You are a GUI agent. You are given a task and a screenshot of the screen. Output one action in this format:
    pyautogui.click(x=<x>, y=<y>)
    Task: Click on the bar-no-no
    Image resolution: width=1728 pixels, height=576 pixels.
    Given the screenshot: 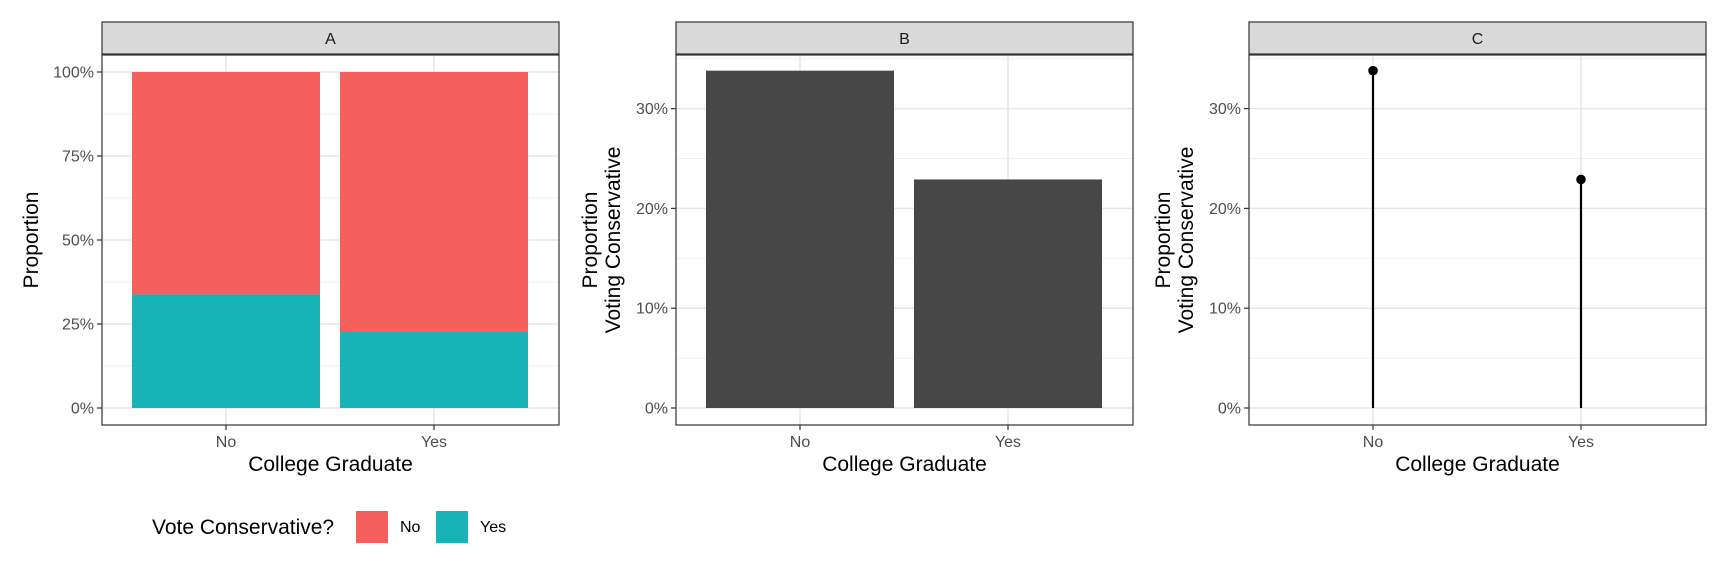 What is the action you would take?
    pyautogui.click(x=226, y=183)
    